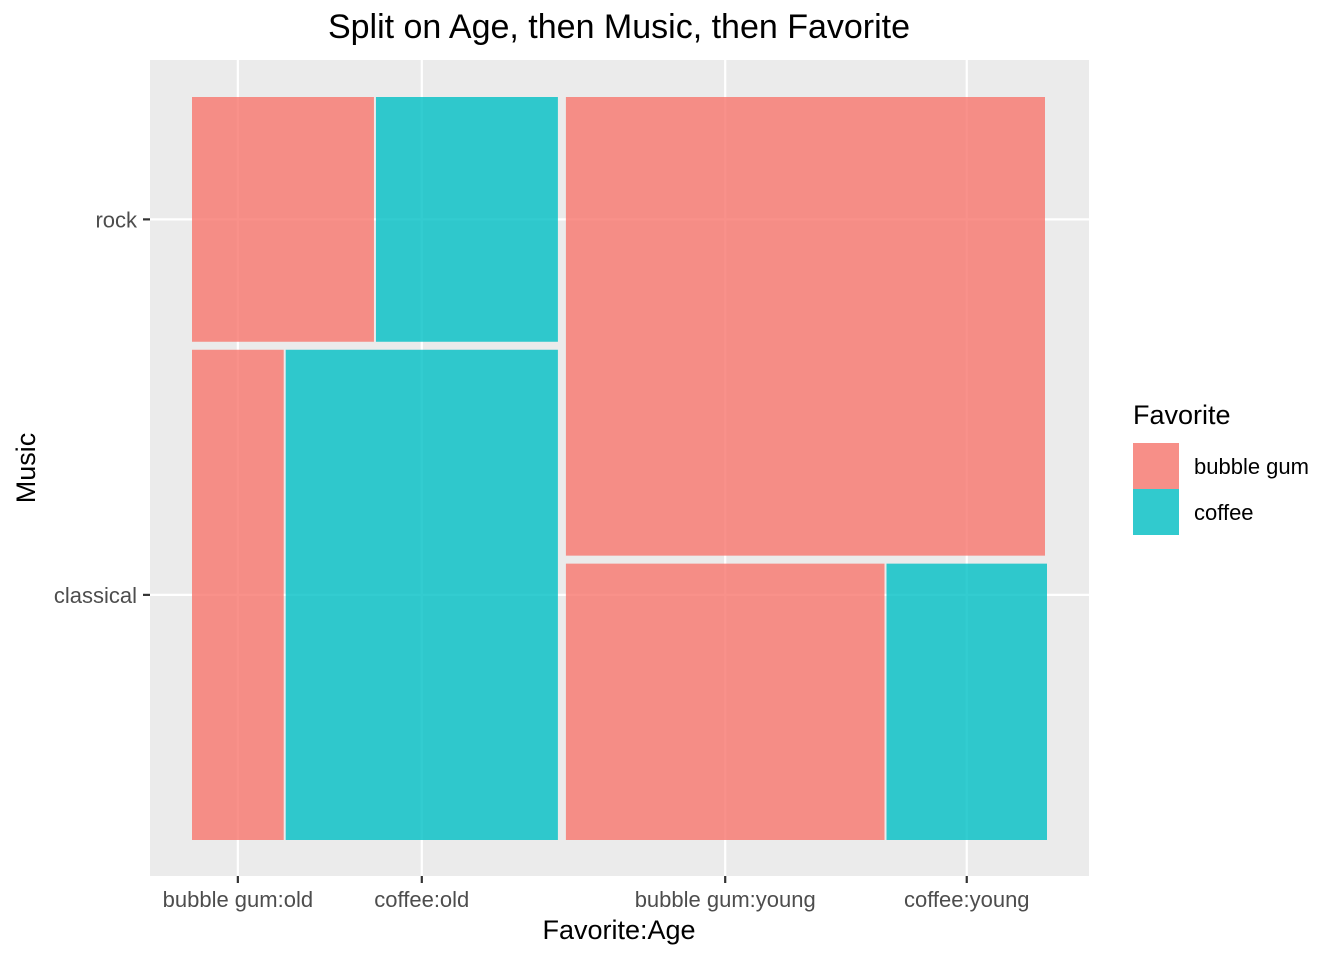 This screenshot has width=1344, height=960. What do you see at coordinates (238, 594) in the screenshot?
I see `cell-bubble-gum-old-classical` at bounding box center [238, 594].